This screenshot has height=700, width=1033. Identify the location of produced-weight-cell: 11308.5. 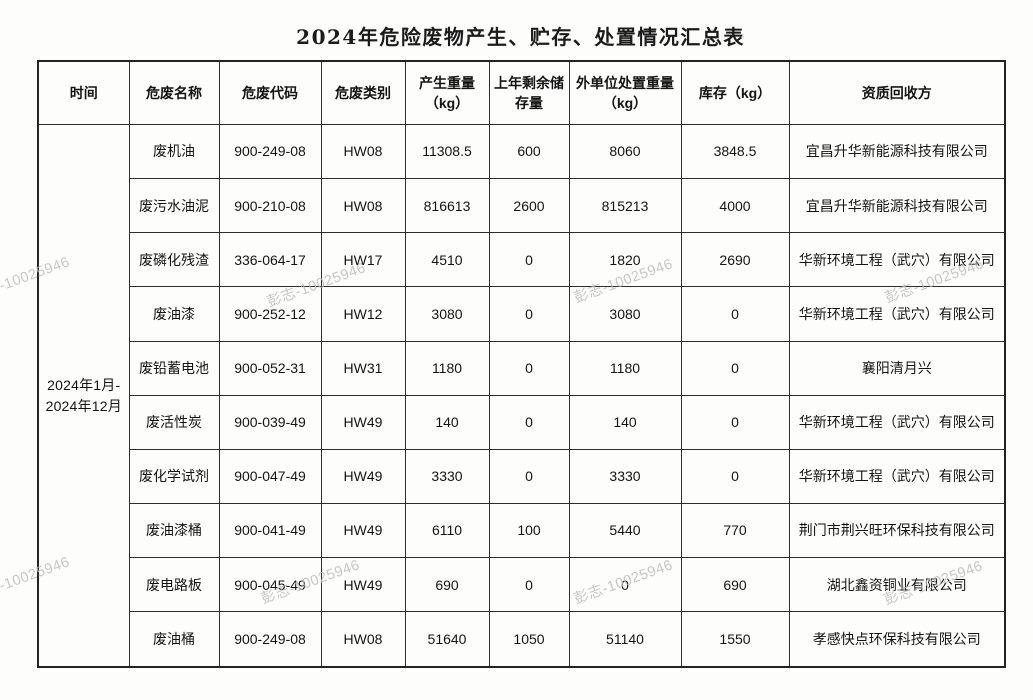
(447, 151).